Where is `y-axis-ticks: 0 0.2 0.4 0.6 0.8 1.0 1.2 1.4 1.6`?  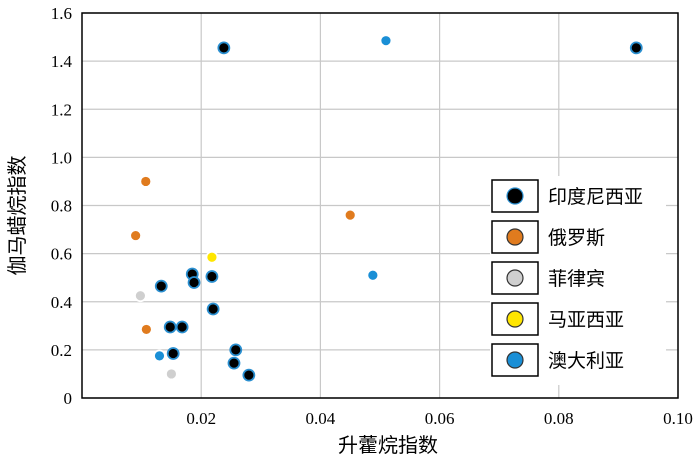
y-axis-ticks: 0 0.2 0.4 0.6 0.8 1.0 1.2 1.4 1.6 is located at coordinates (62, 206).